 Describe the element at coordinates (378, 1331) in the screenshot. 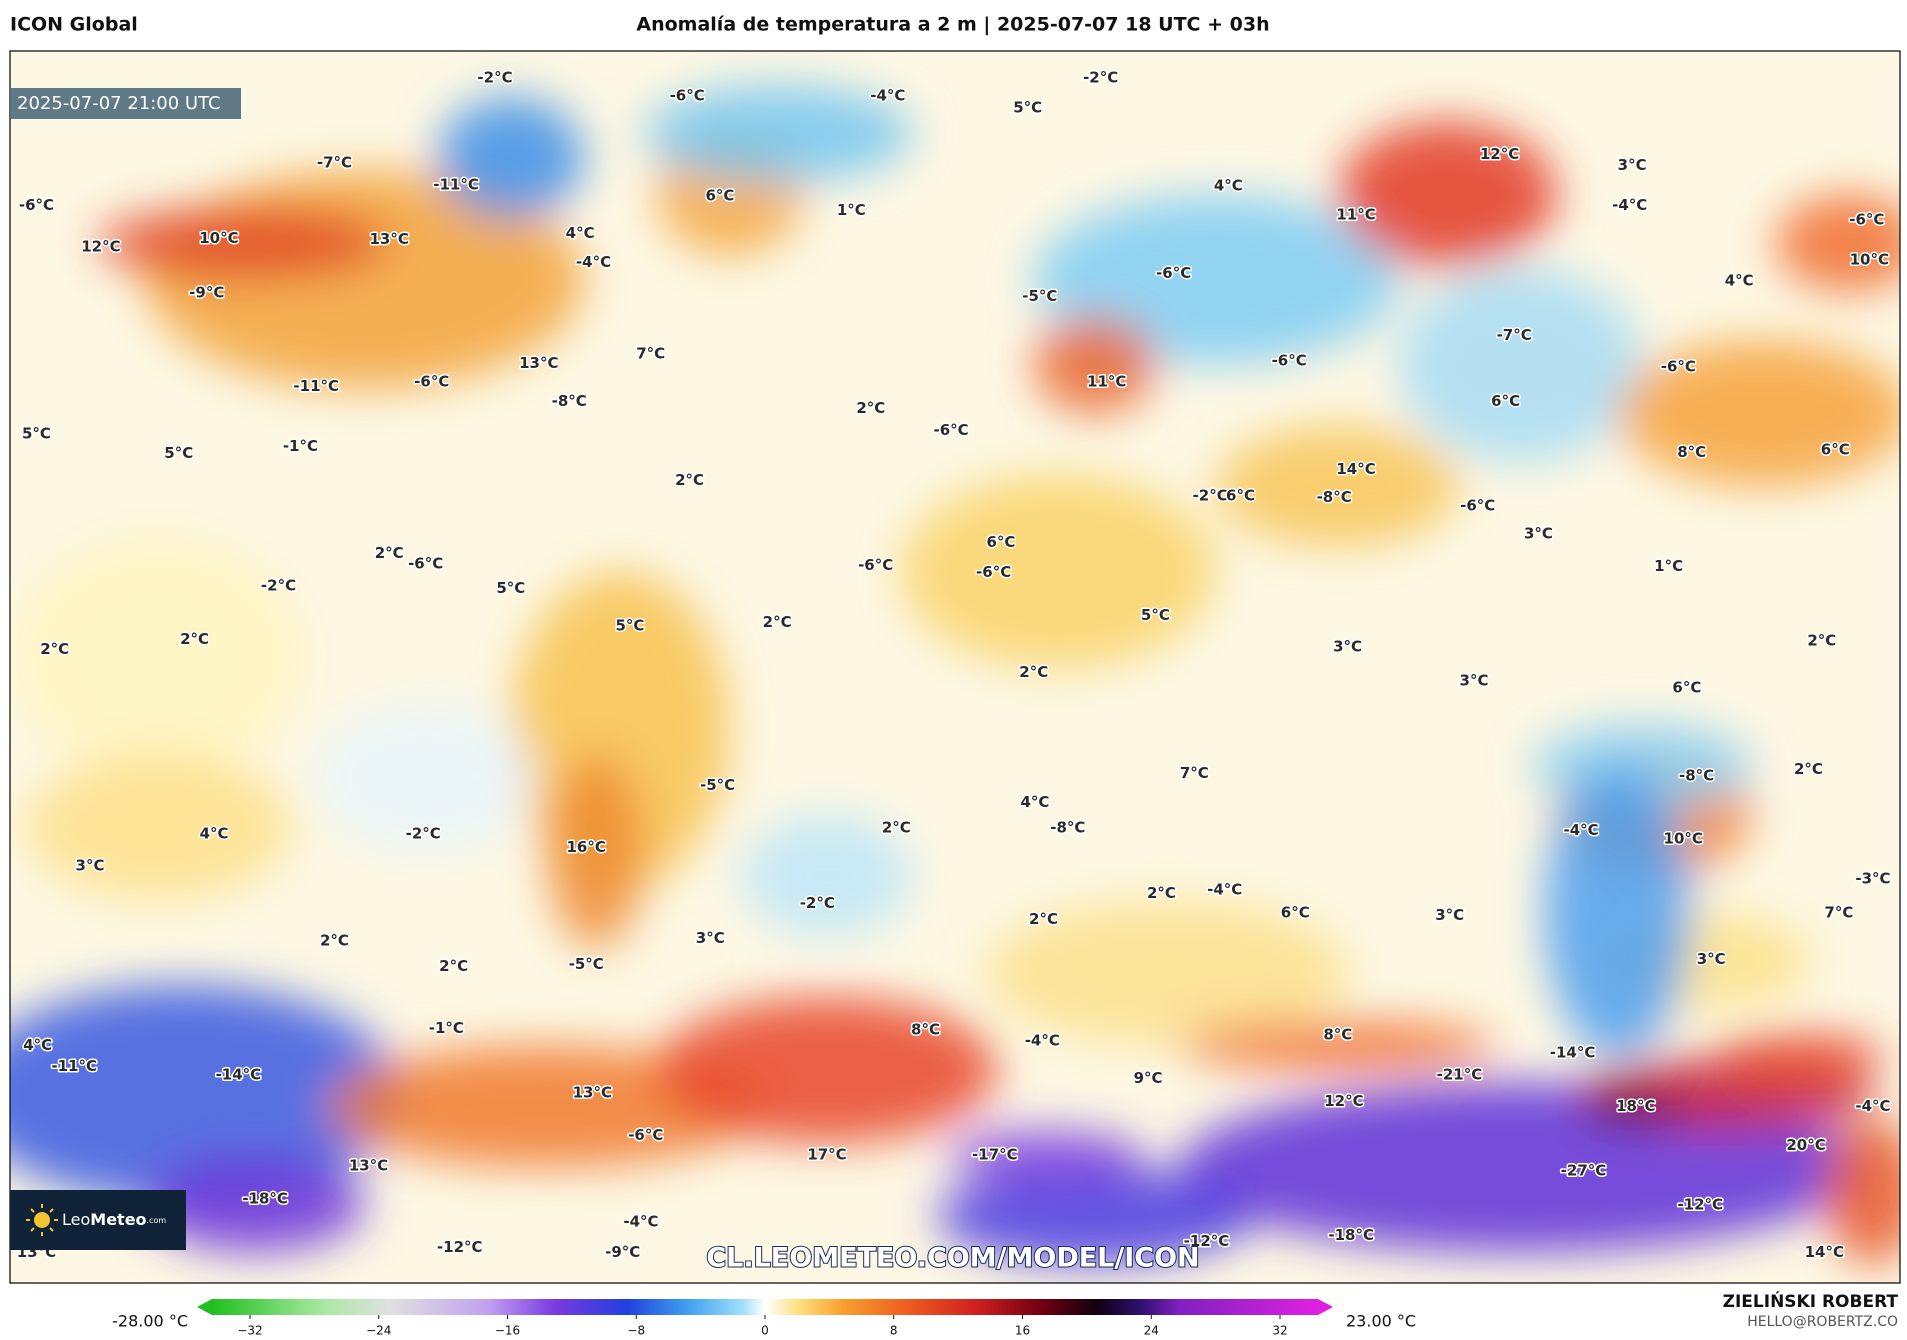

I see `colorbar-tick-label: −24` at that location.